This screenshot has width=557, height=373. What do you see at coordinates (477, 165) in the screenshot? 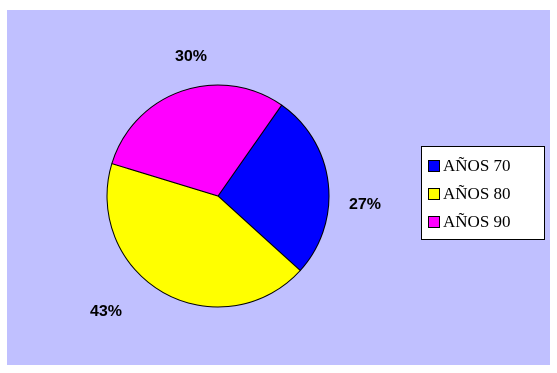
I see `legend-label-anos-70: AÑOS 70` at bounding box center [477, 165].